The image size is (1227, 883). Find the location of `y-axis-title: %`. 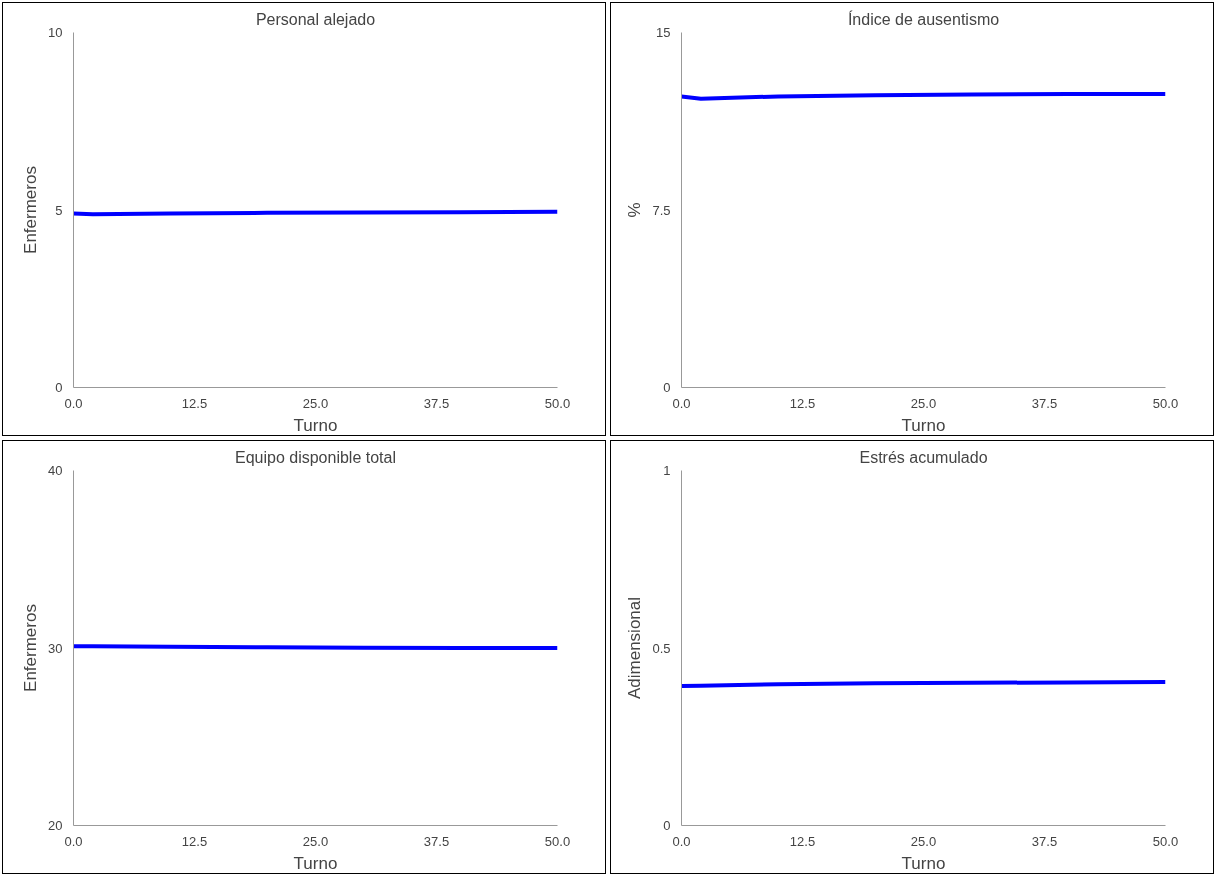

y-axis-title: % is located at coordinates (635, 210).